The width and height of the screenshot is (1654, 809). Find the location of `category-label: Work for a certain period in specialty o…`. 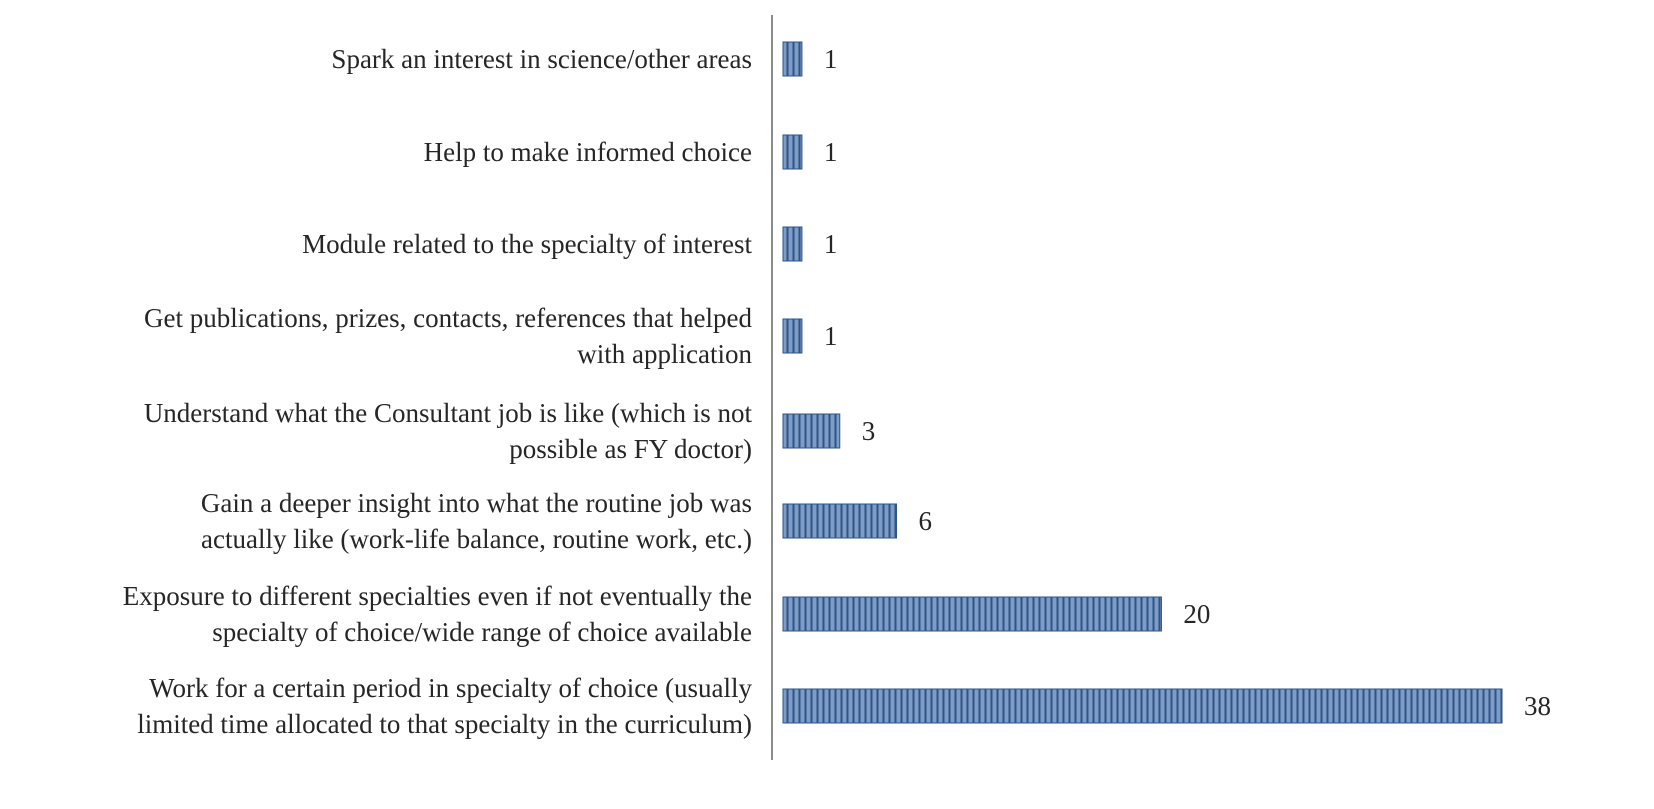

category-label: Work for a certain period in specialty o… is located at coordinates (444, 706).